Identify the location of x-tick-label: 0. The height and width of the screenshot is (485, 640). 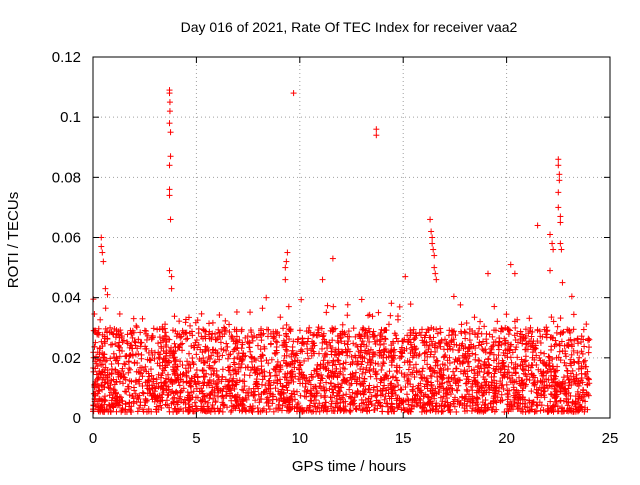
(93, 438).